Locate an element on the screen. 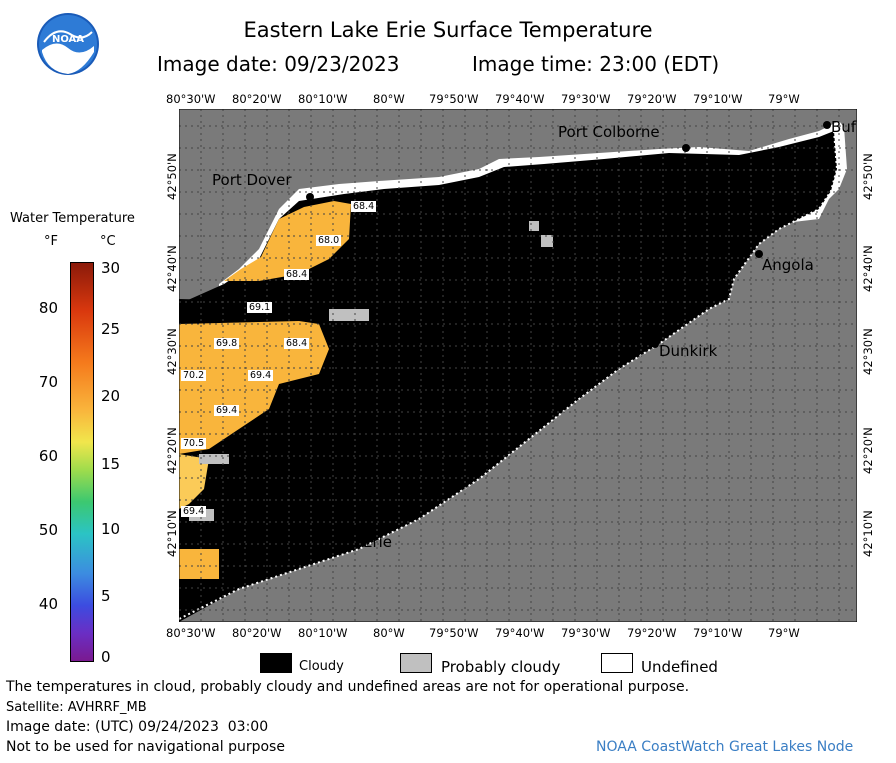 This screenshot has height=763, width=896. legend-undefined-swatch is located at coordinates (617, 663).